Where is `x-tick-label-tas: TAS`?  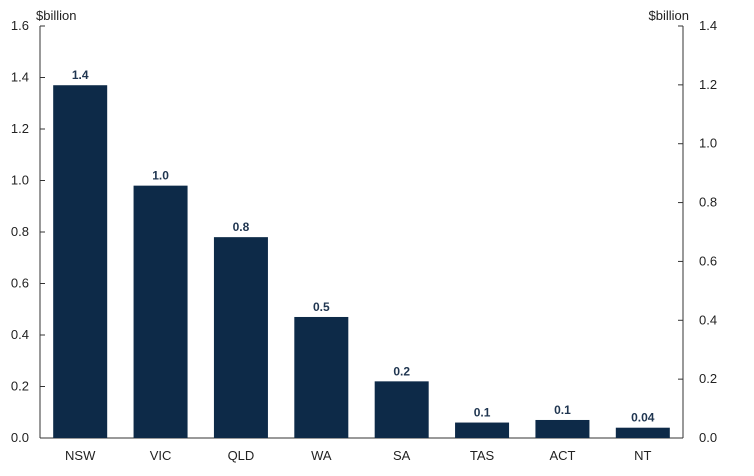
x-tick-label-tas: TAS is located at coordinates (482, 455).